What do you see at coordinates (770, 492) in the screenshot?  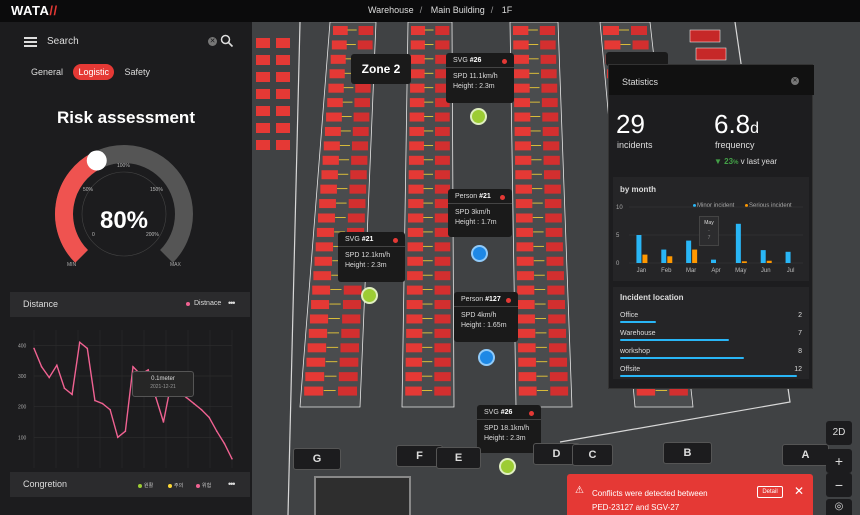 I see `detail-button: Detail` at bounding box center [770, 492].